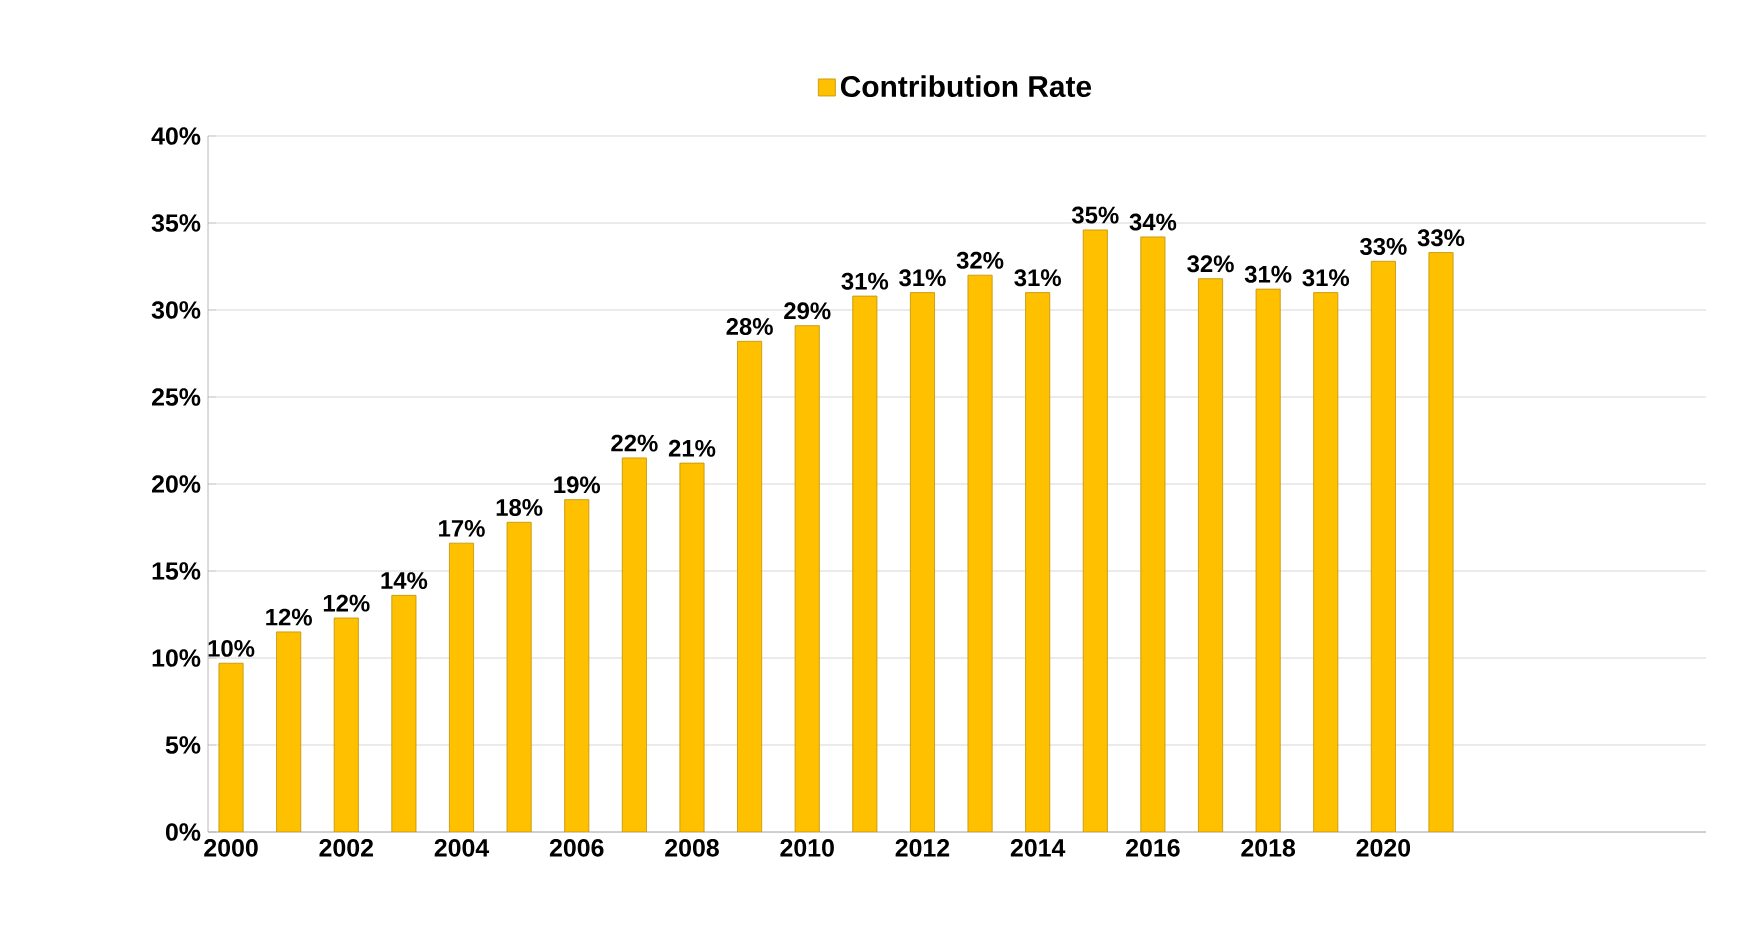 This screenshot has height=934, width=1758. What do you see at coordinates (1095, 215) in the screenshot?
I see `data-label: 35%` at bounding box center [1095, 215].